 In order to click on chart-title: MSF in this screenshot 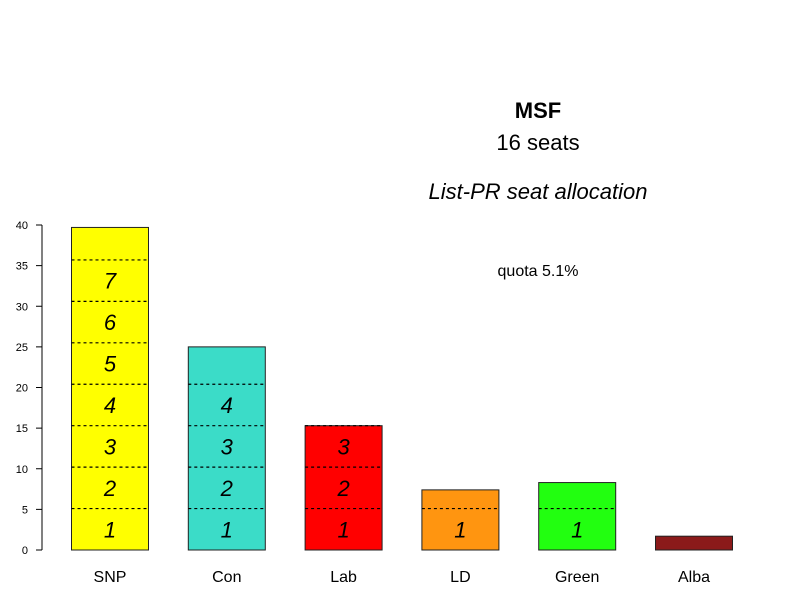, I will do `click(538, 110)`.